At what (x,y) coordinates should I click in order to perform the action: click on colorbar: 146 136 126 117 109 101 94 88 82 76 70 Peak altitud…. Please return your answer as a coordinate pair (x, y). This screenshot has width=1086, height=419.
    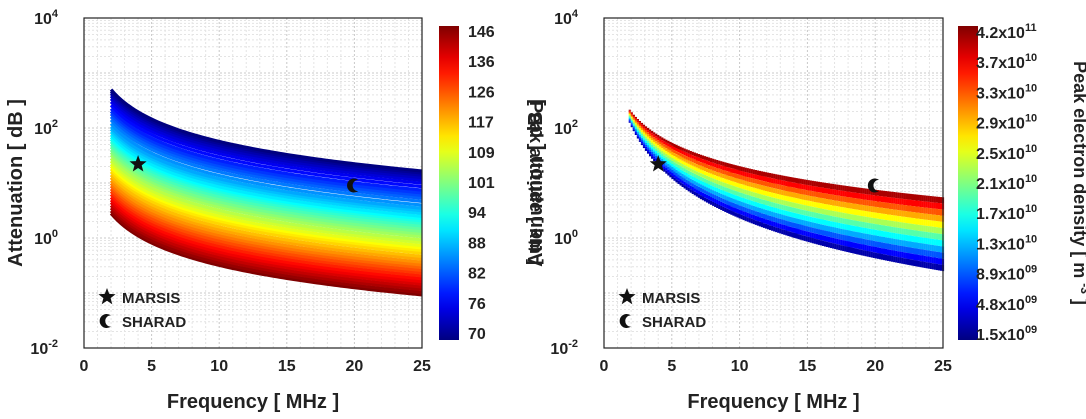
    Looking at the image, I should click on (492, 183).